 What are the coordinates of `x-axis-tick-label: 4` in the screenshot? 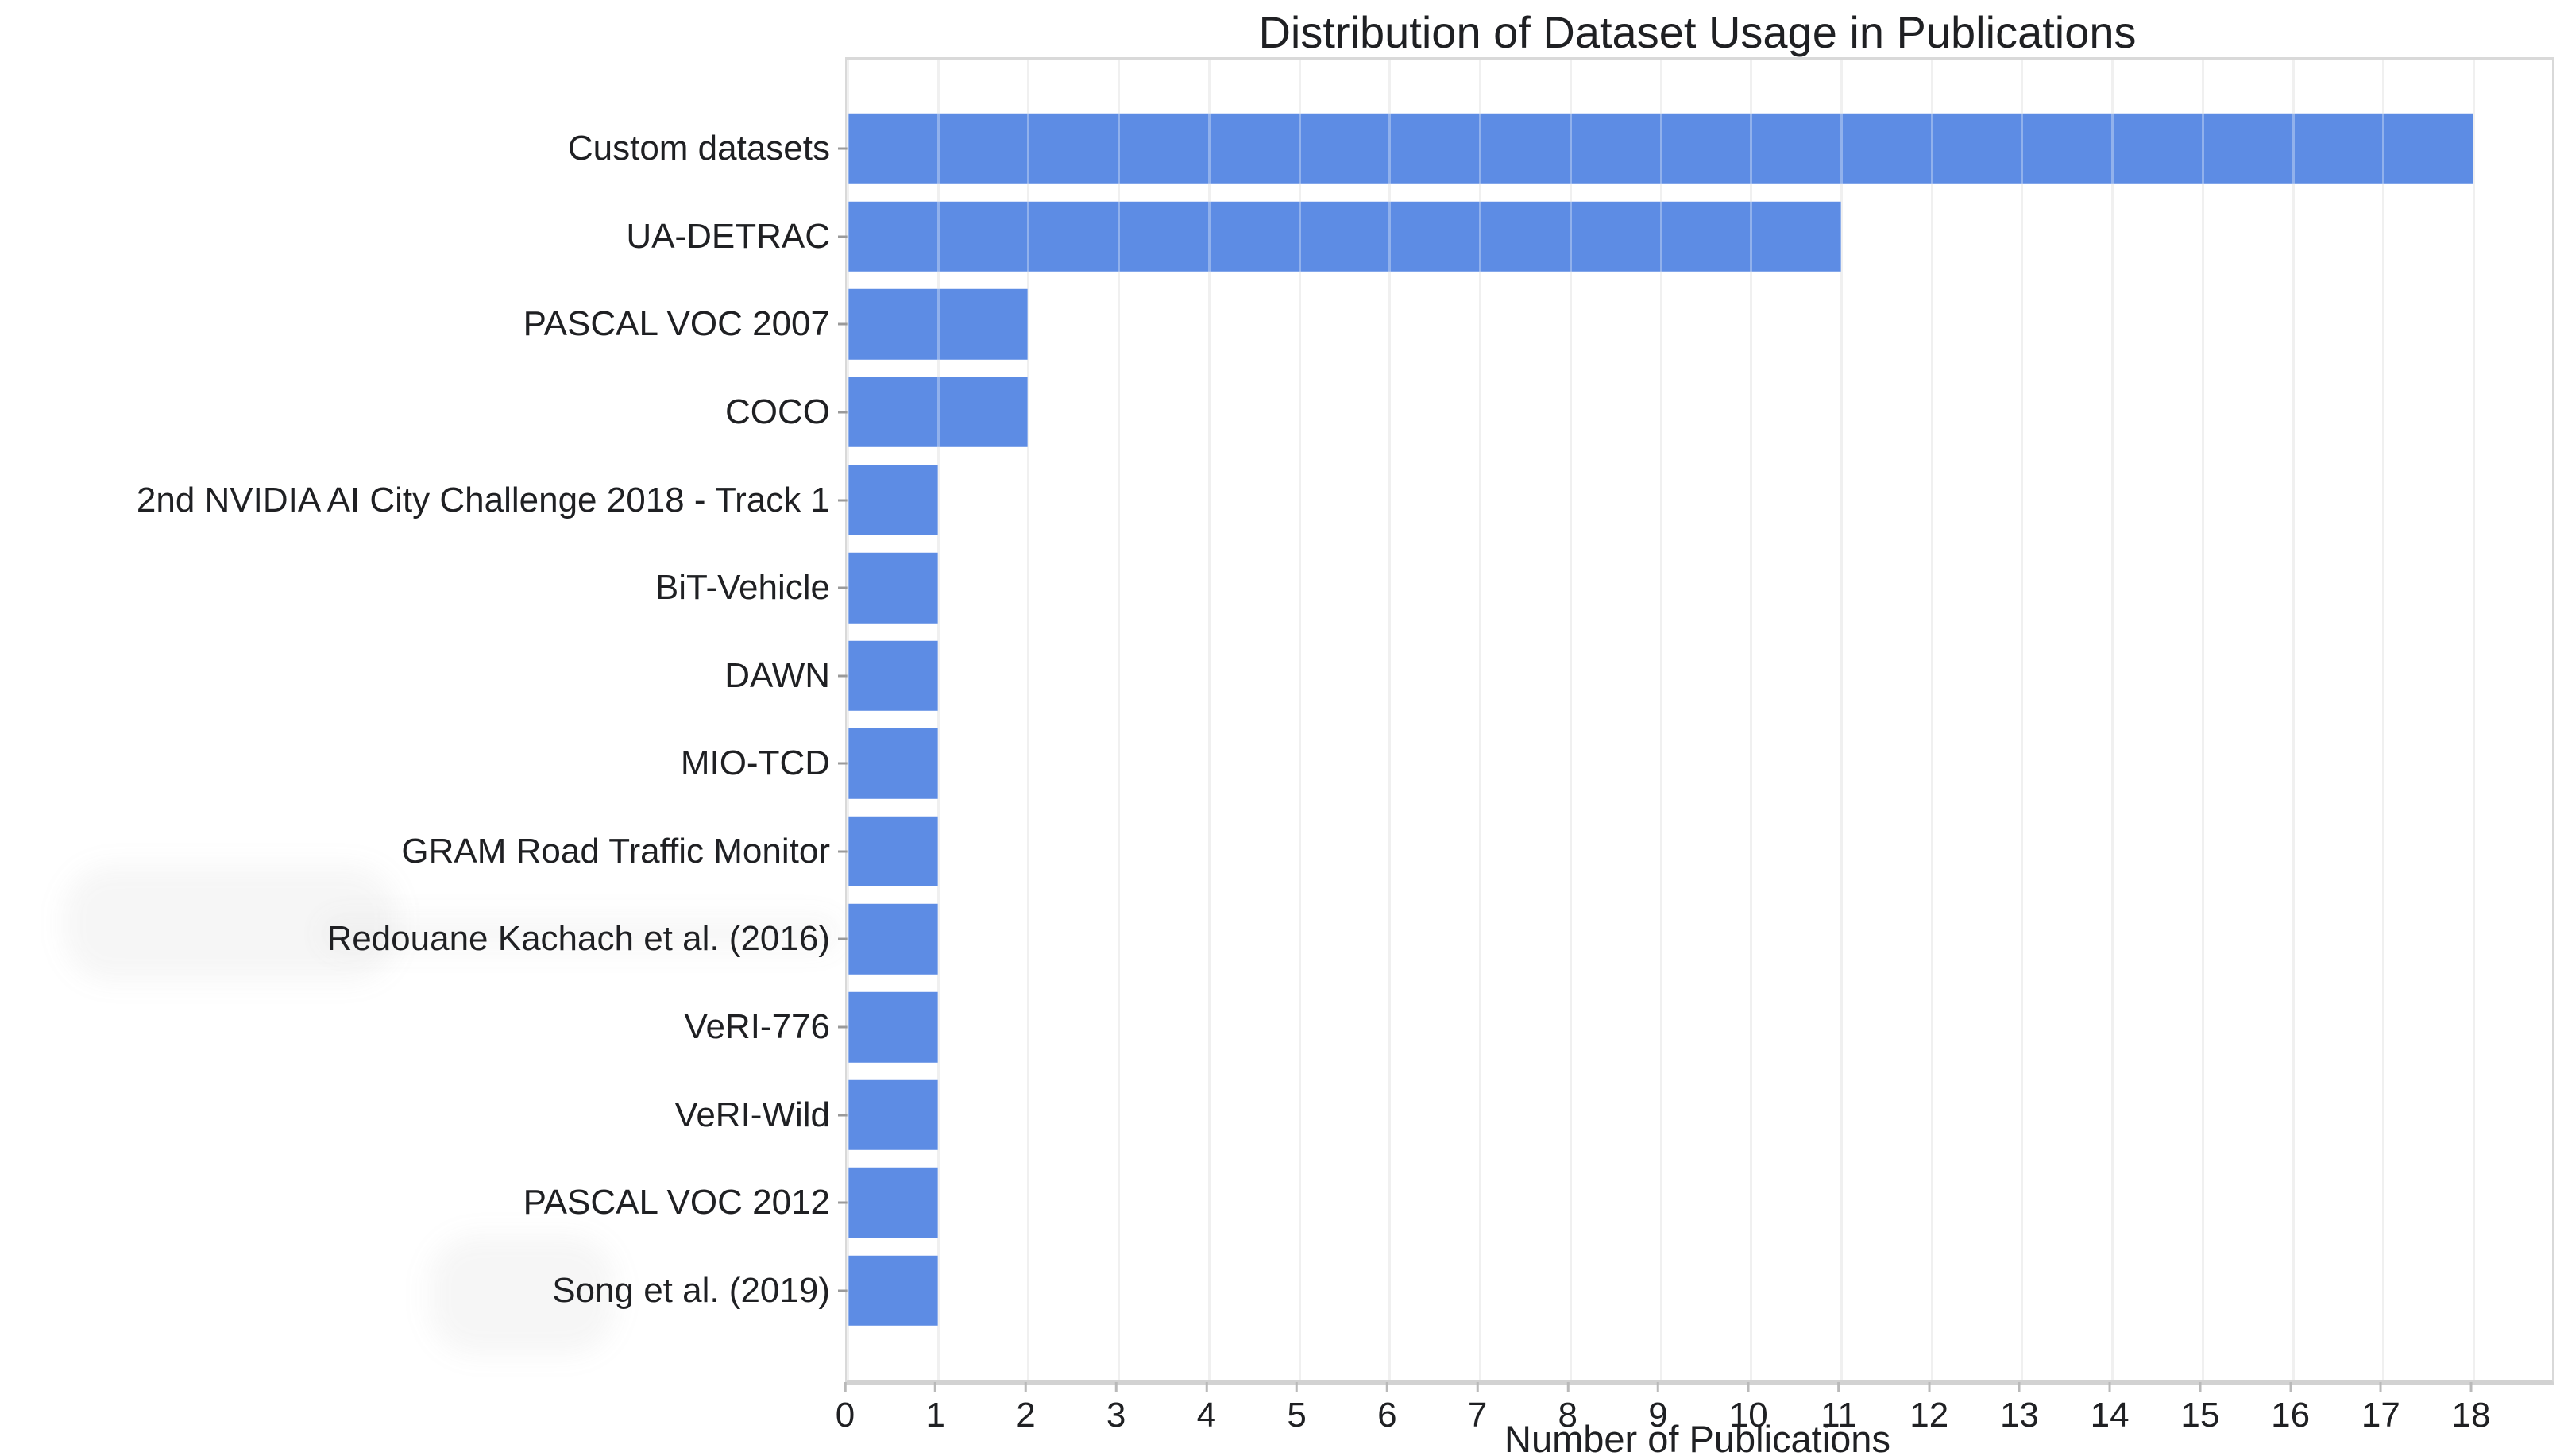 It's located at (1206, 1415).